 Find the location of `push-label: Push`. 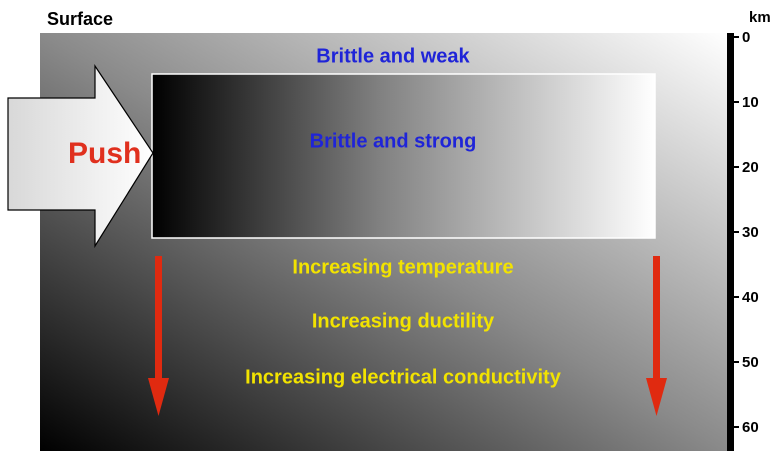

push-label: Push is located at coordinates (104, 153).